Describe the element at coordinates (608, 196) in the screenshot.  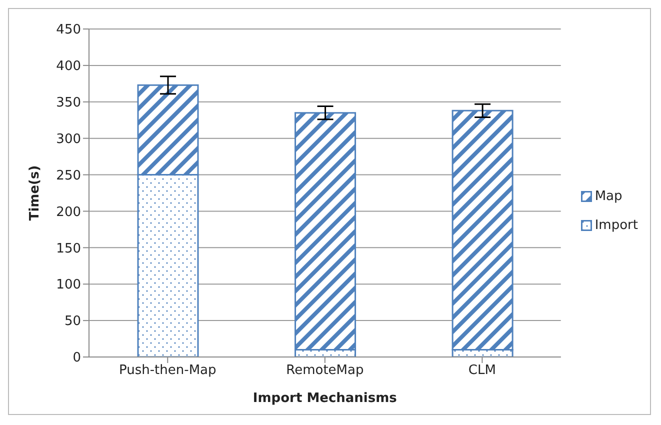
I see `legend-label: Map` at that location.